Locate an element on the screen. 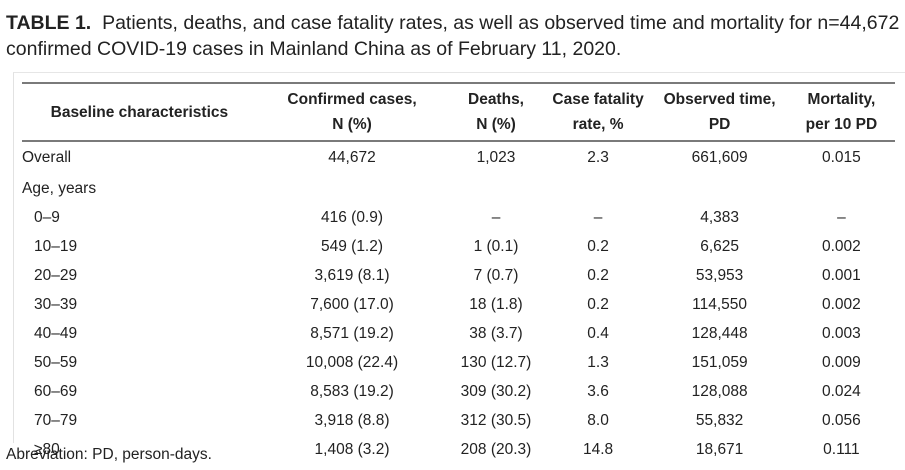  cell-mortality: 0.024 is located at coordinates (841, 391).